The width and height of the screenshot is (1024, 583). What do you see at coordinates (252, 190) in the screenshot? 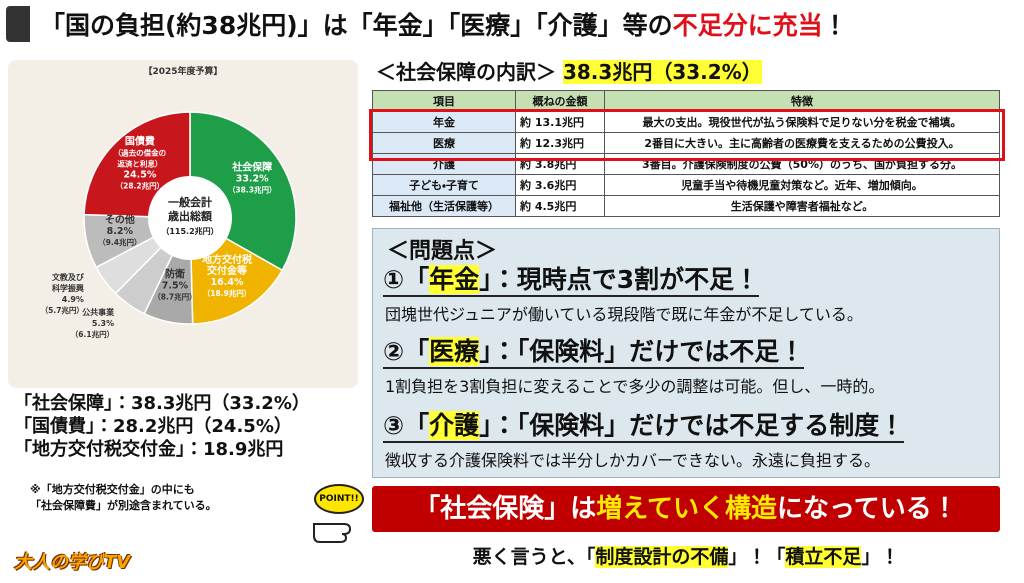
I see `amount-label: （38.3兆円）` at bounding box center [252, 190].